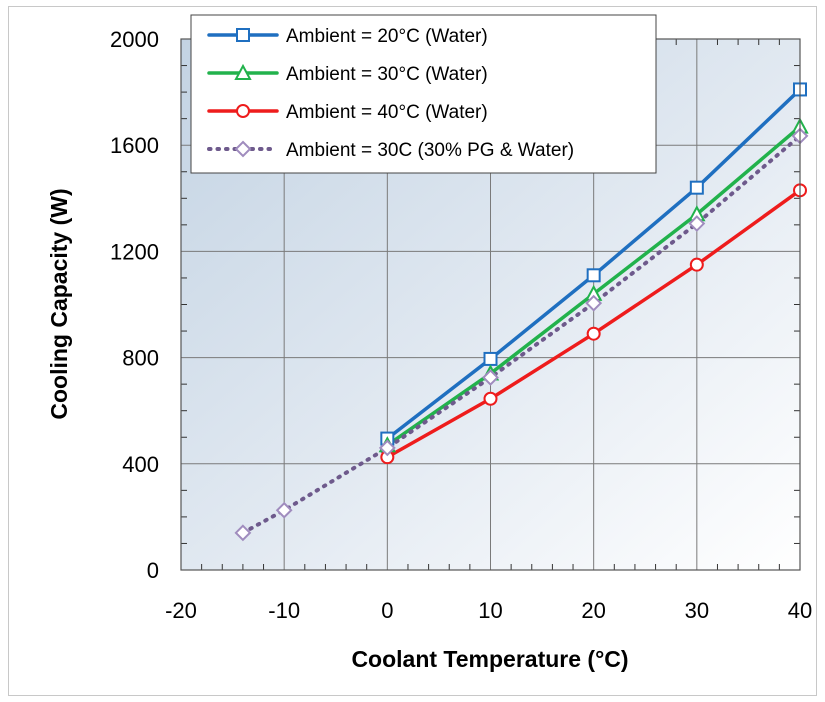 This screenshot has width=825, height=702. Describe the element at coordinates (153, 570) in the screenshot. I see `y-tick-label: 0` at that location.